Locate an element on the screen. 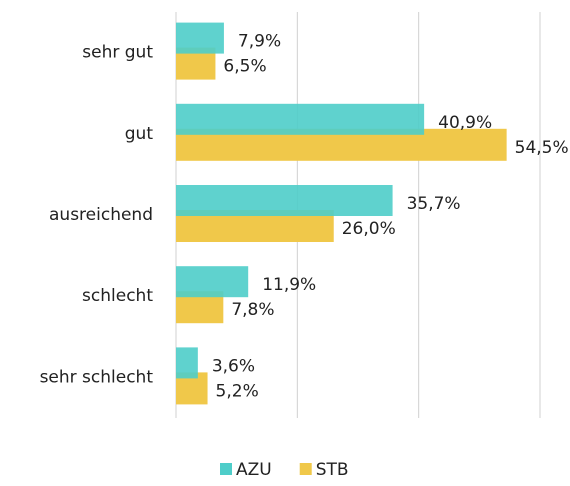  data-label: 7,8% is located at coordinates (252, 310).